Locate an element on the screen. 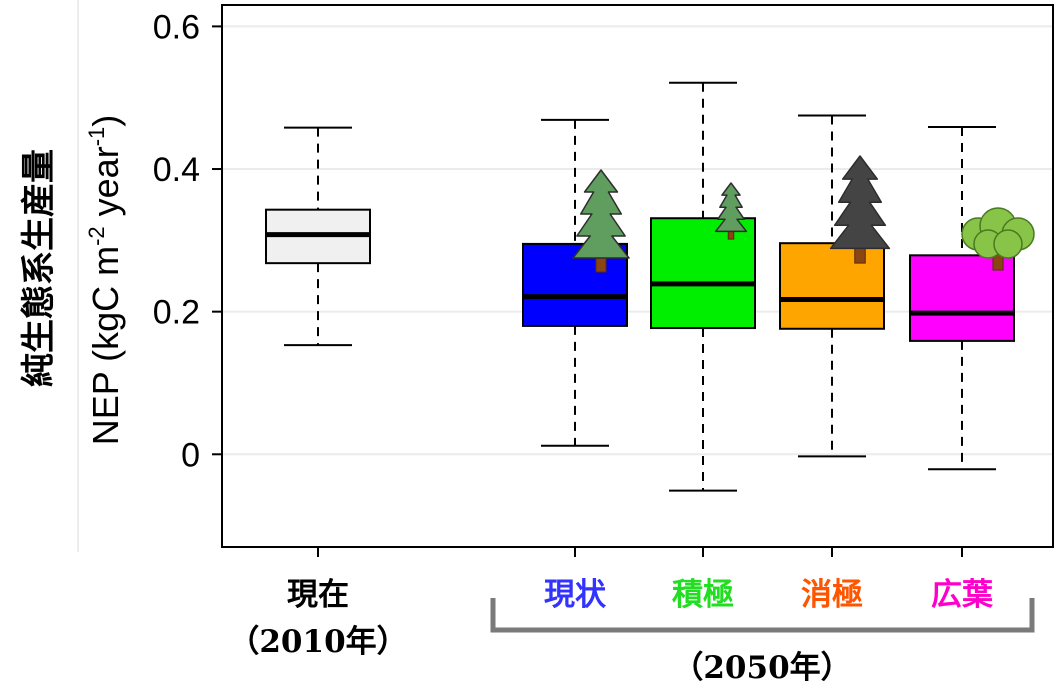 The width and height of the screenshot is (1058, 687). y-tick-label: 0.2 is located at coordinates (176, 313).